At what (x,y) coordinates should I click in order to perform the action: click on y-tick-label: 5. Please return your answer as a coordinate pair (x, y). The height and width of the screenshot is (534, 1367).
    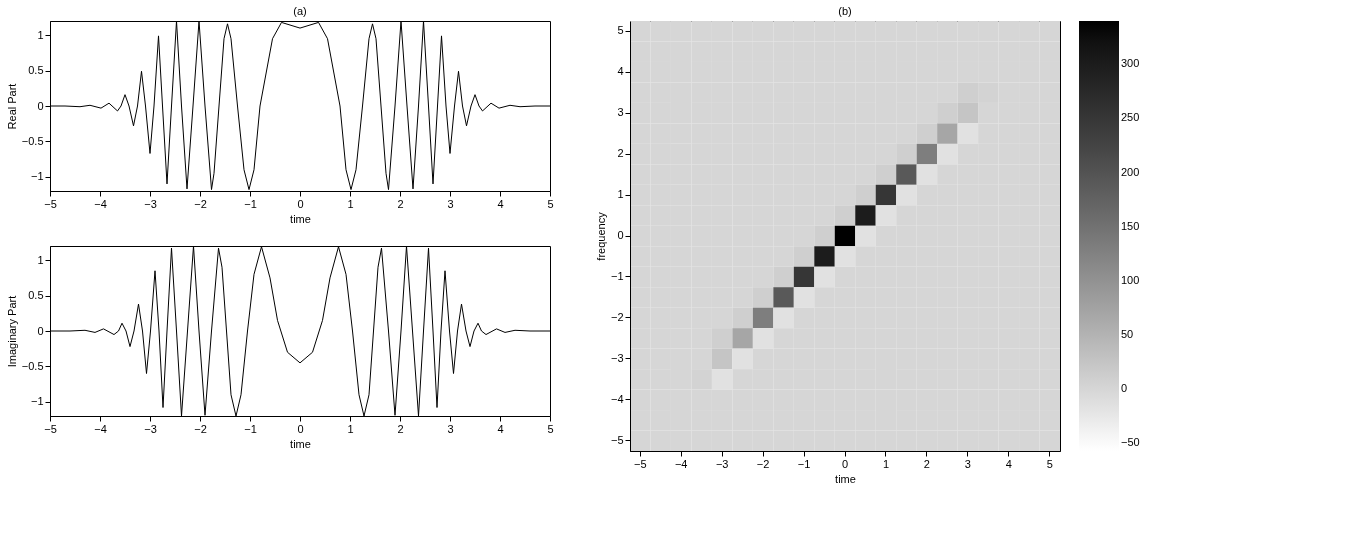
    Looking at the image, I should click on (620, 30).